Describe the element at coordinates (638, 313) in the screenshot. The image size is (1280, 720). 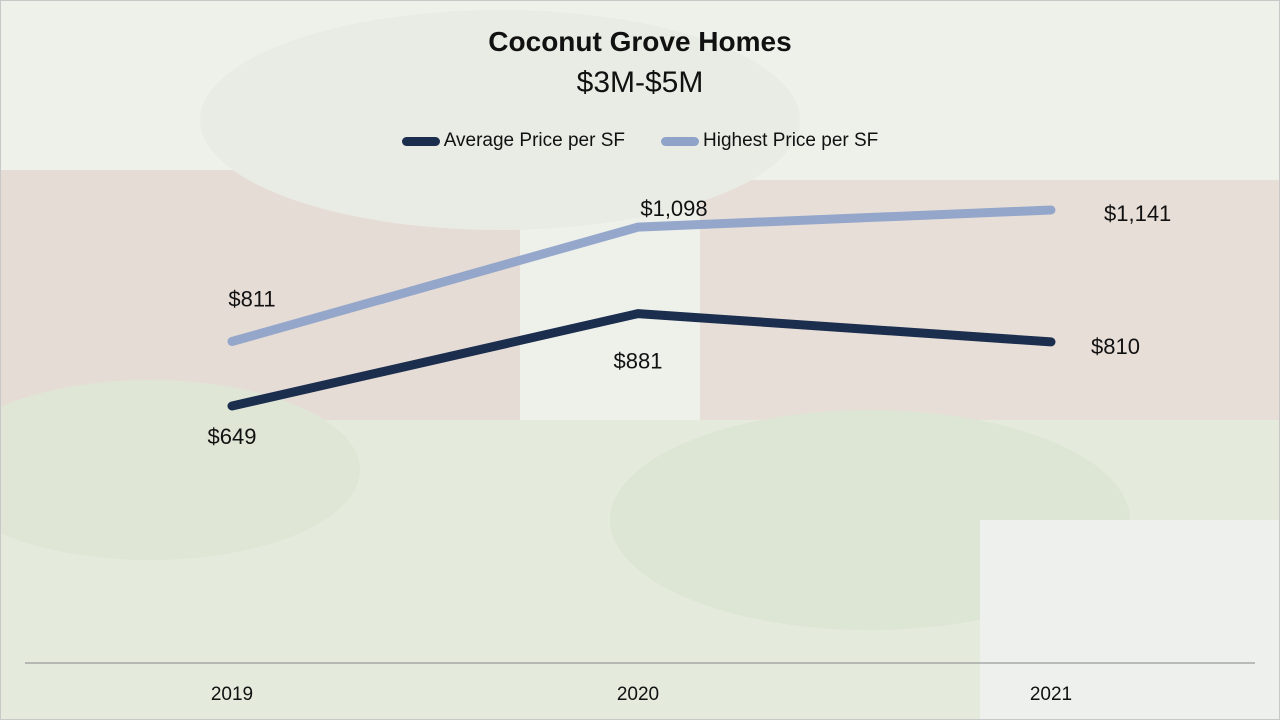
I see `data-point-average-2020` at that location.